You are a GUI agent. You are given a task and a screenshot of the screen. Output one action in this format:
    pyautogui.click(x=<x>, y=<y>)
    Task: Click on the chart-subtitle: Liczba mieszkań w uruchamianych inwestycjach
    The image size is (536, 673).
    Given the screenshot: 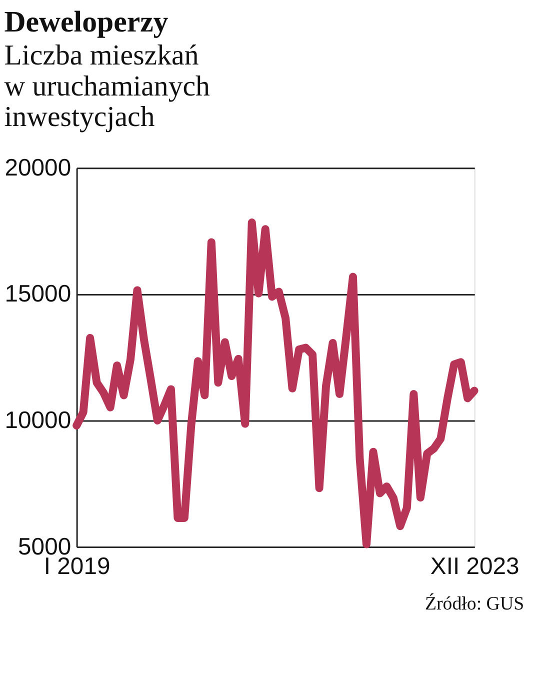 What is the action you would take?
    pyautogui.click(x=107, y=87)
    